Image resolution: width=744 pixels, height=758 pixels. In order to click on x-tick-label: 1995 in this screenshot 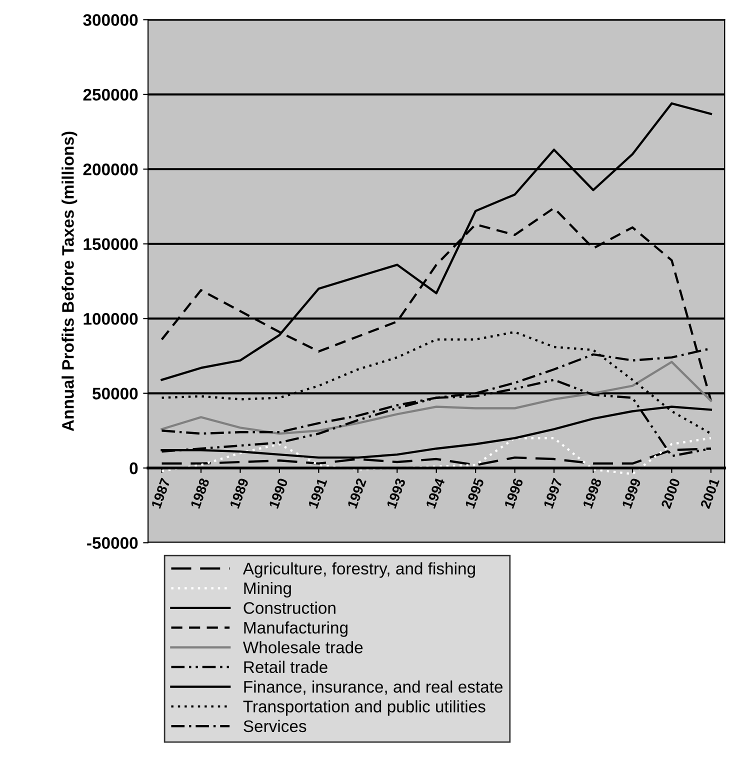, I will do `click(474, 493)`.